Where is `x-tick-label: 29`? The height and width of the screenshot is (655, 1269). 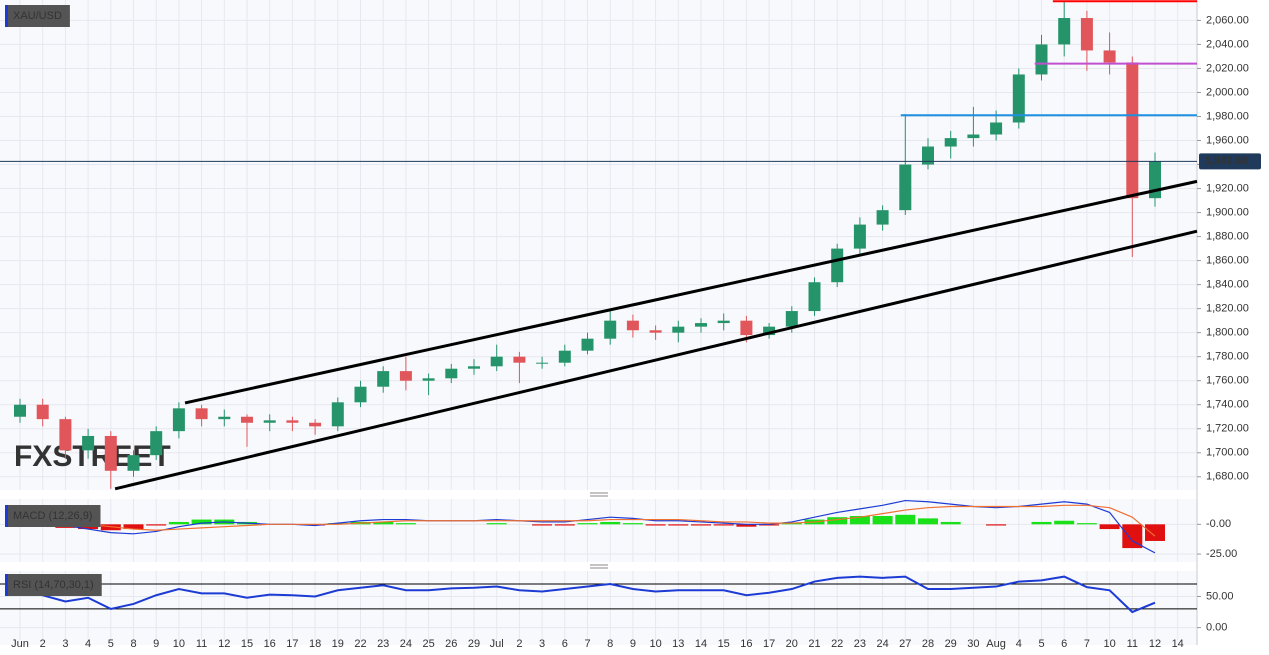
x-tick-label: 29 is located at coordinates (474, 644).